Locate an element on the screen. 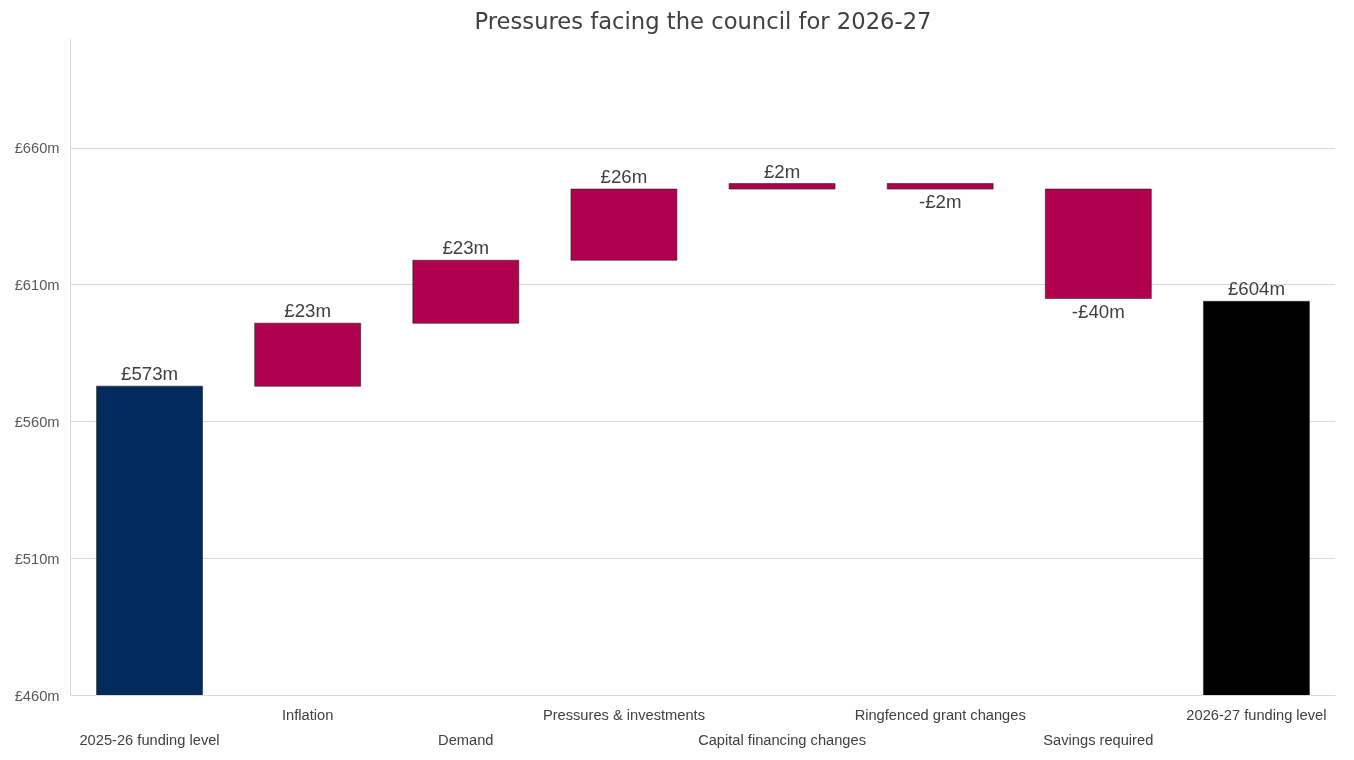 Image resolution: width=1354 pixels, height=760 pixels. x-tick-label: Inflation is located at coordinates (308, 714).